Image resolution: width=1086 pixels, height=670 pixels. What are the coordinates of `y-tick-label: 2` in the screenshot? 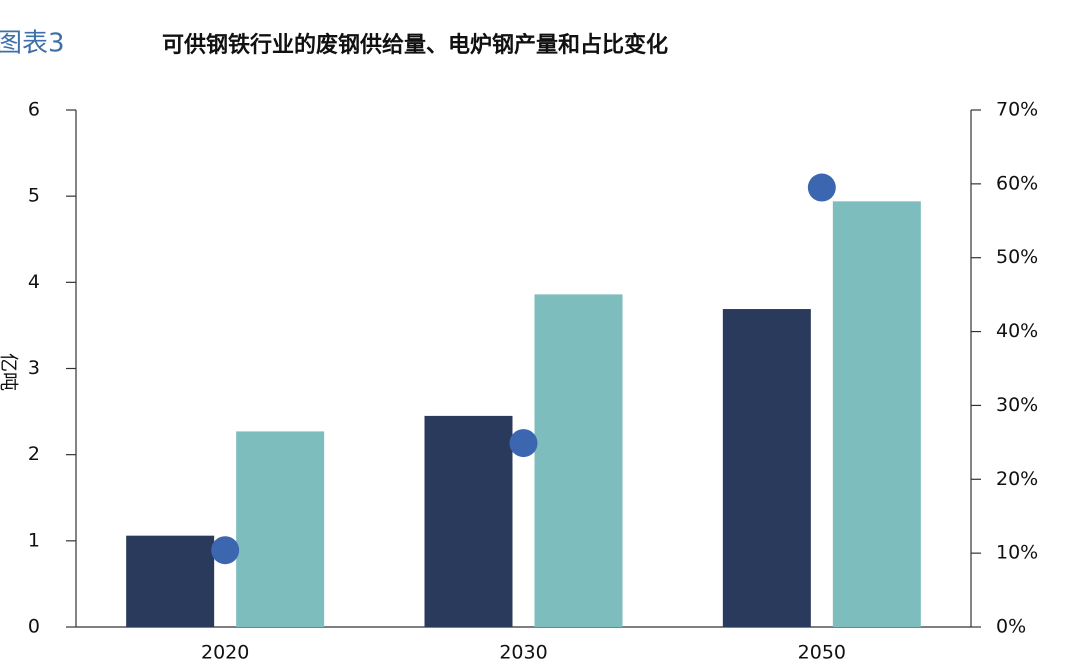 It's located at (34, 454).